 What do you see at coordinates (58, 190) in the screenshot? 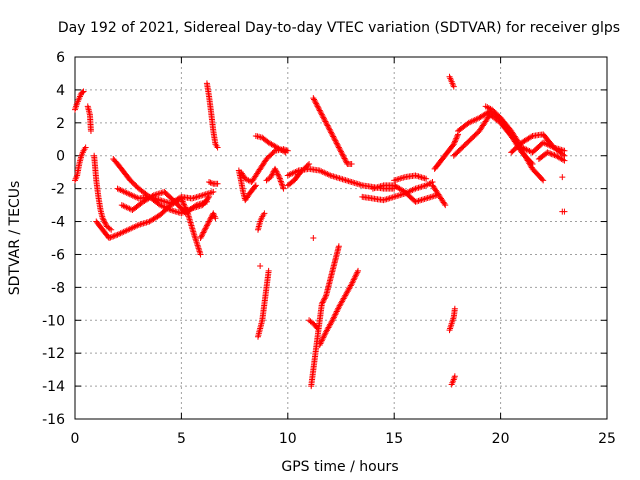
I see `y-tick-label: -2` at bounding box center [58, 190].